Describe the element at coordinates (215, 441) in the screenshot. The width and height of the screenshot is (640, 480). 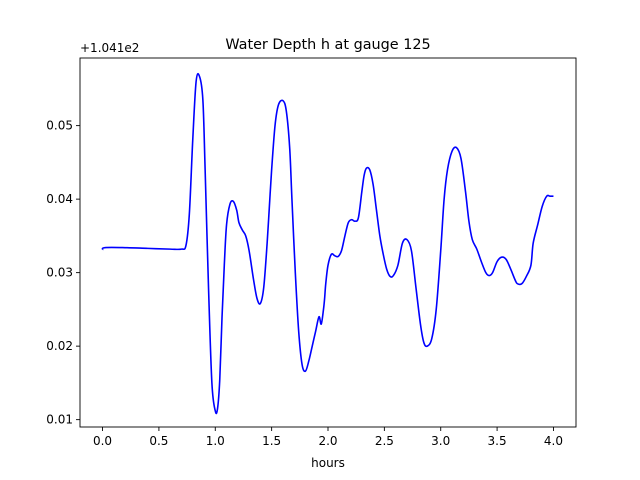
I see `x-tick-label: 1.0` at that location.